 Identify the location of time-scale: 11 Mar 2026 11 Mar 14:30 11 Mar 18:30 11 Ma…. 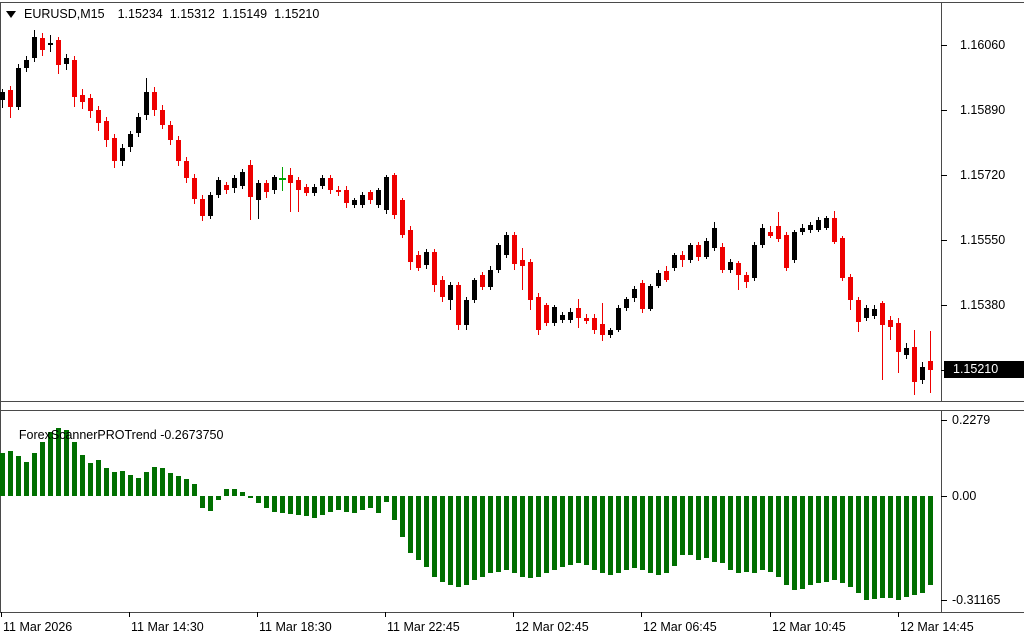
(512, 626).